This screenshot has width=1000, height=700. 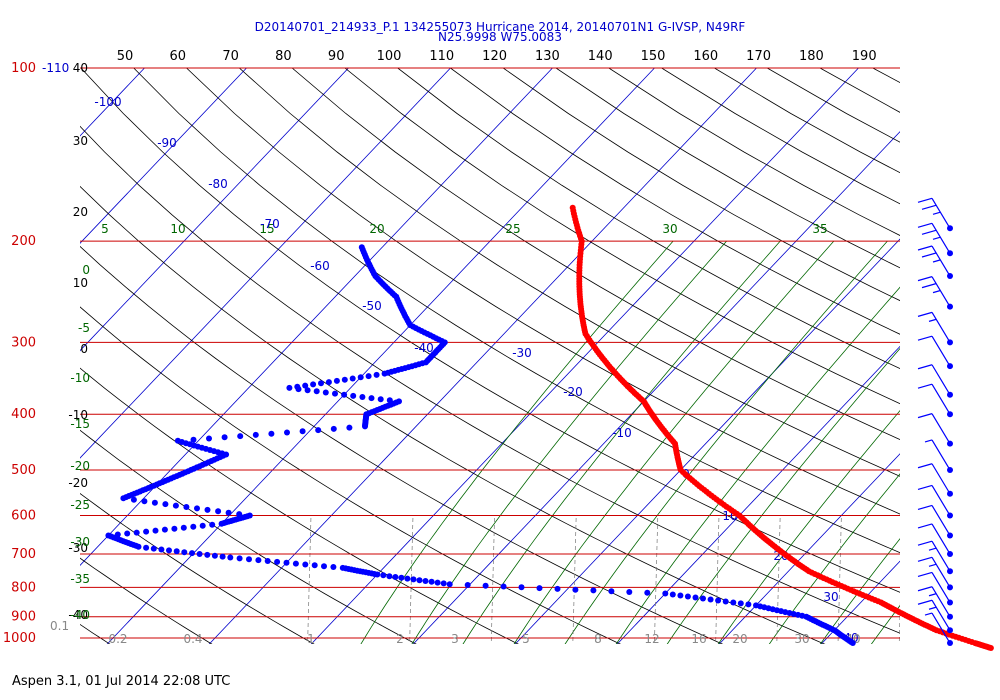 I want to click on potential-temp-label: -40, so click(x=78, y=615).